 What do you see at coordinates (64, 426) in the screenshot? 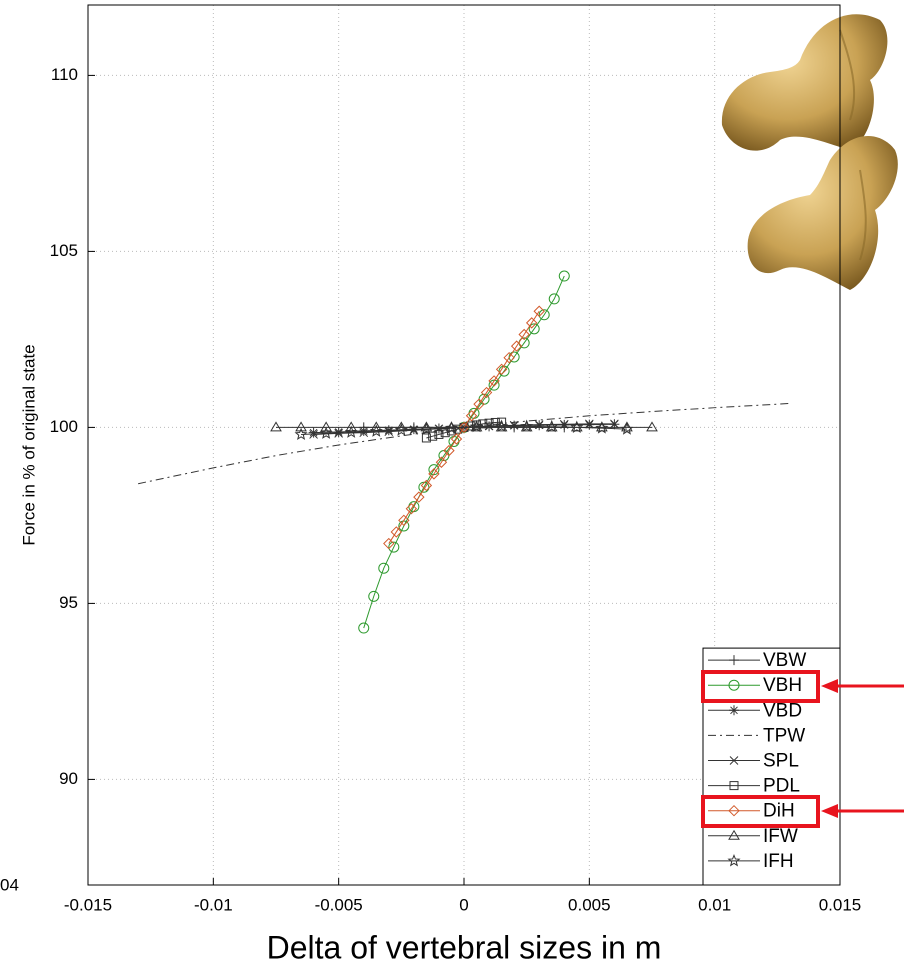
I see `y-tick-label: 100` at bounding box center [64, 426].